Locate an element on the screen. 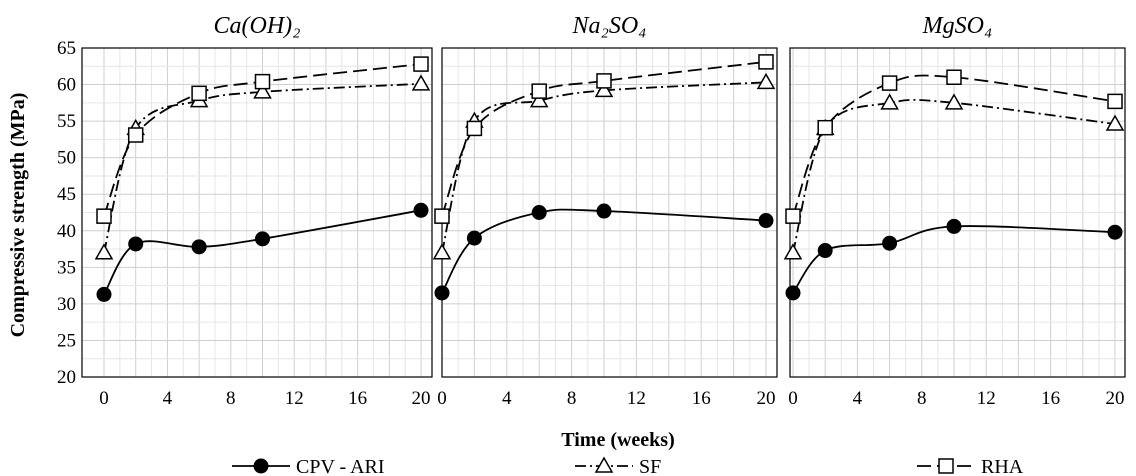 The height and width of the screenshot is (476, 1136). chart-title: Ca(OH)₂ is located at coordinates (257, 26).